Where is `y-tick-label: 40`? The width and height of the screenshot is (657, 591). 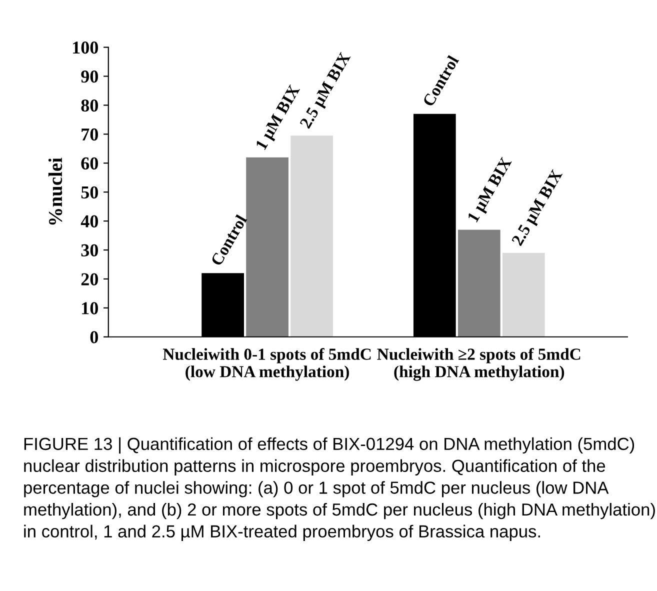 y-tick-label: 40 is located at coordinates (89, 221).